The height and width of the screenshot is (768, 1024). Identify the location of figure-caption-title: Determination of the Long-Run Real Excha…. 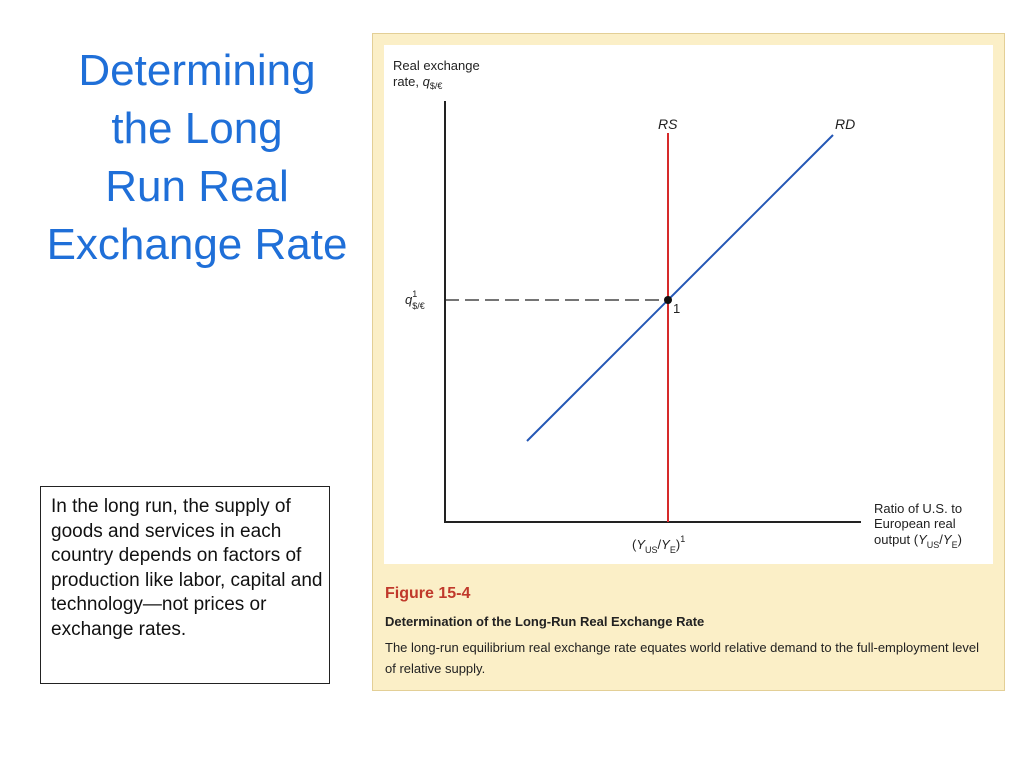
(545, 621).